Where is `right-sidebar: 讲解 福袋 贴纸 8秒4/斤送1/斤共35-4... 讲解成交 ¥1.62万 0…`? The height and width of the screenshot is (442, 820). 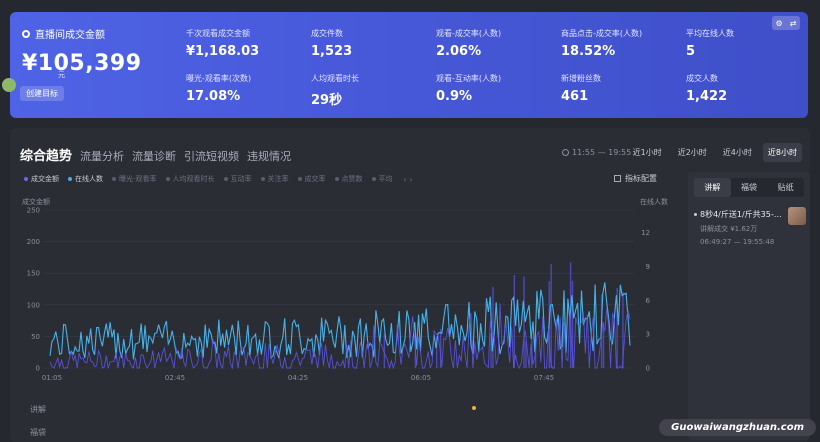
right-sidebar: 讲解 福袋 贴纸 8秒4/斤送1/斤共35-4... 讲解成交 ¥1.62万 0… is located at coordinates (749, 306).